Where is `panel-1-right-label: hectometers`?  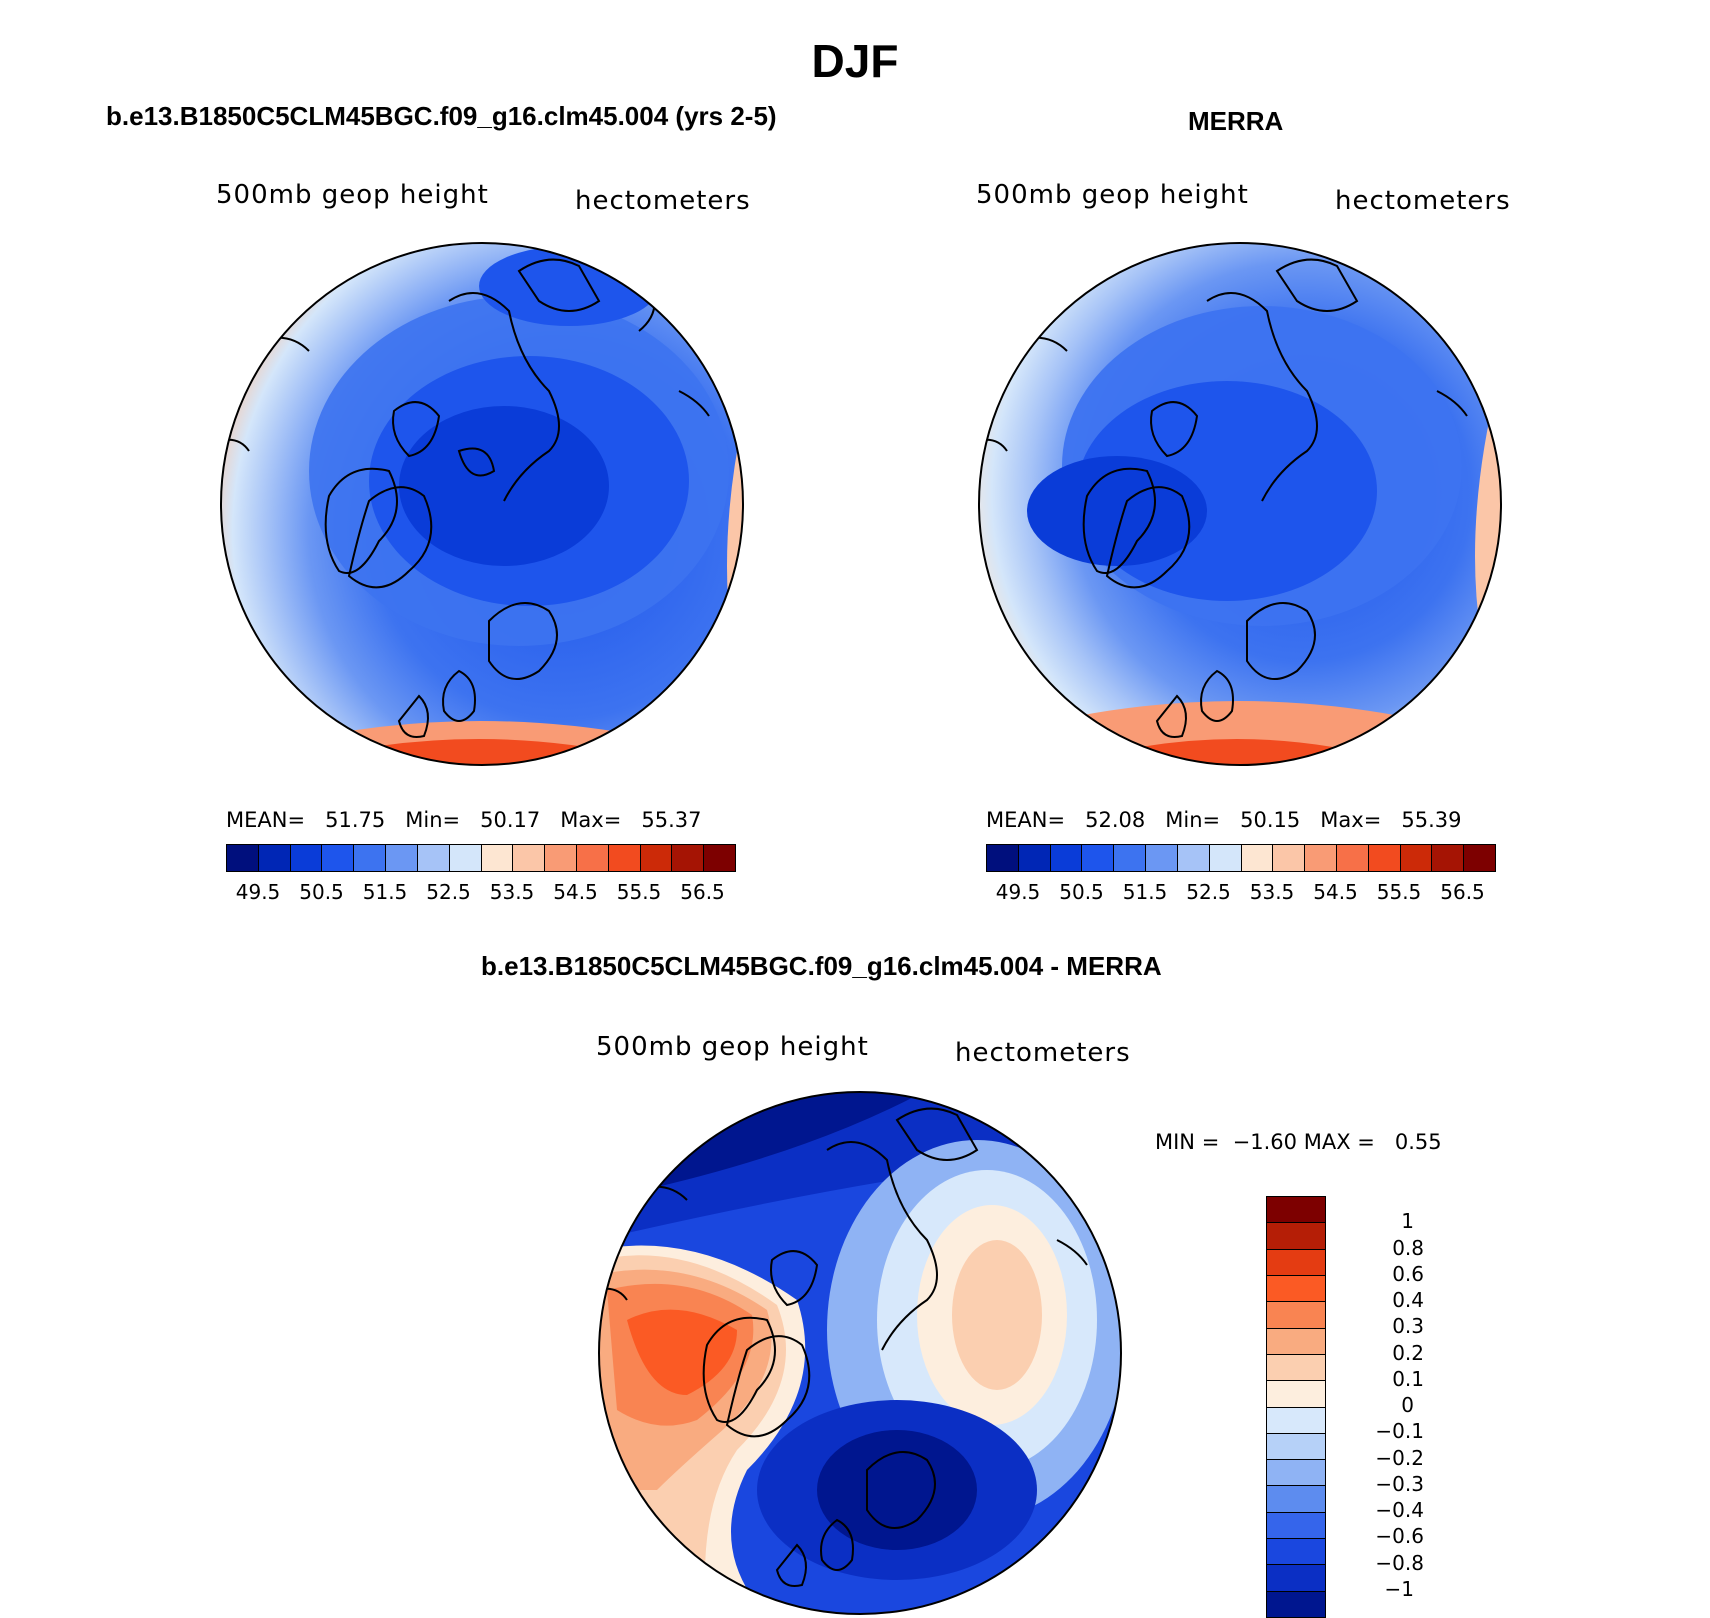 panel-1-right-label: hectometers is located at coordinates (663, 201).